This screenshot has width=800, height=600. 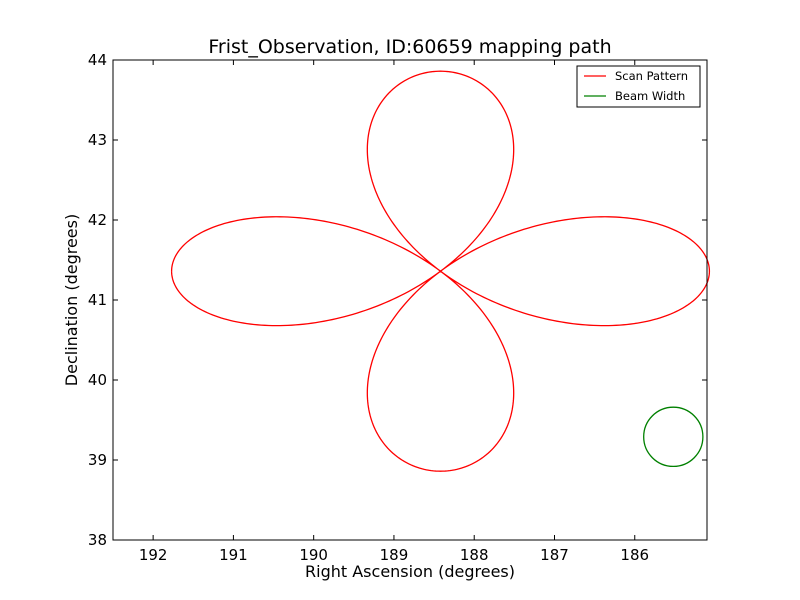 What do you see at coordinates (409, 47) in the screenshot?
I see `chart-title: Frist_Observation, ID:60659 mapping path` at bounding box center [409, 47].